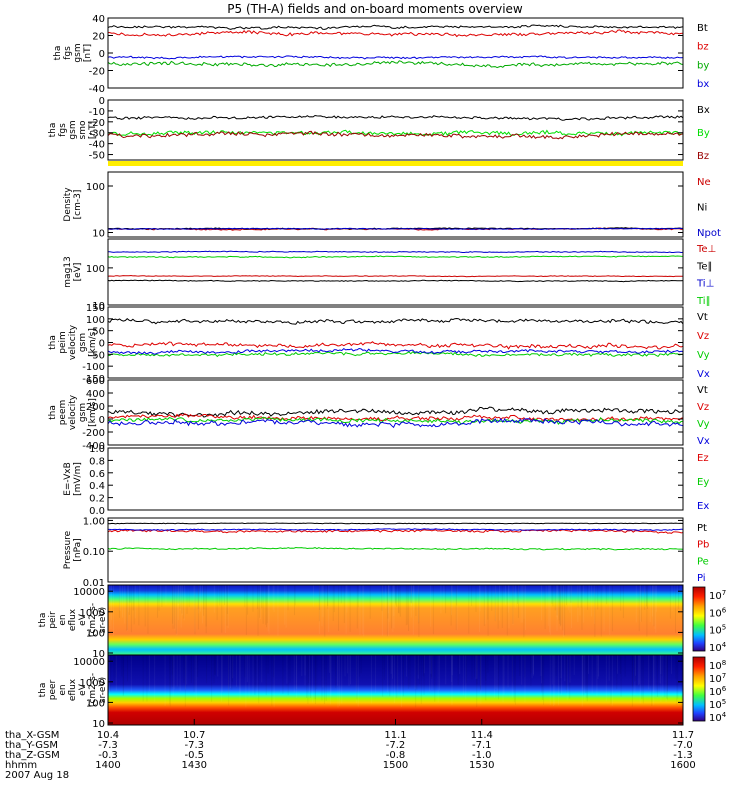 The height and width of the screenshot is (800, 750). Describe the element at coordinates (379, 131) in the screenshot. I see `panel-fgs-smo: Bx By Bz 0-10-20-30-40-50 tha fgs gsm smo [nT]` at that location.